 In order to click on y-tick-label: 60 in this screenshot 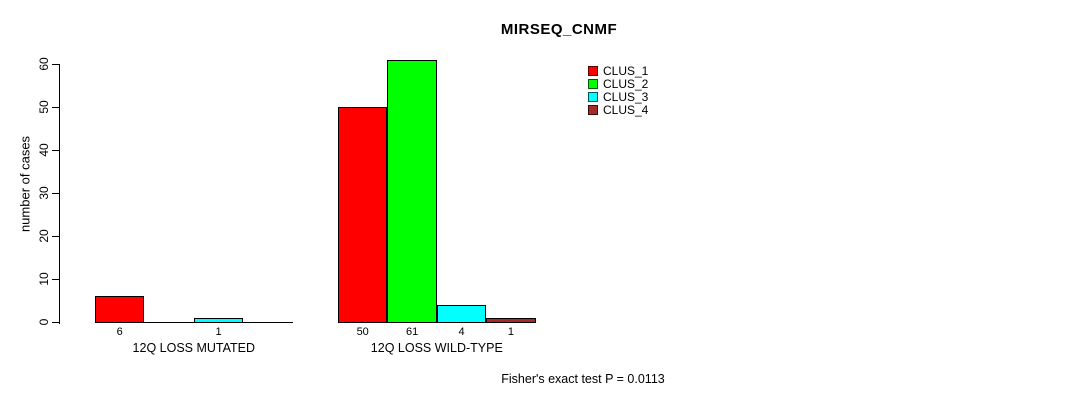, I will do `click(44, 64)`.